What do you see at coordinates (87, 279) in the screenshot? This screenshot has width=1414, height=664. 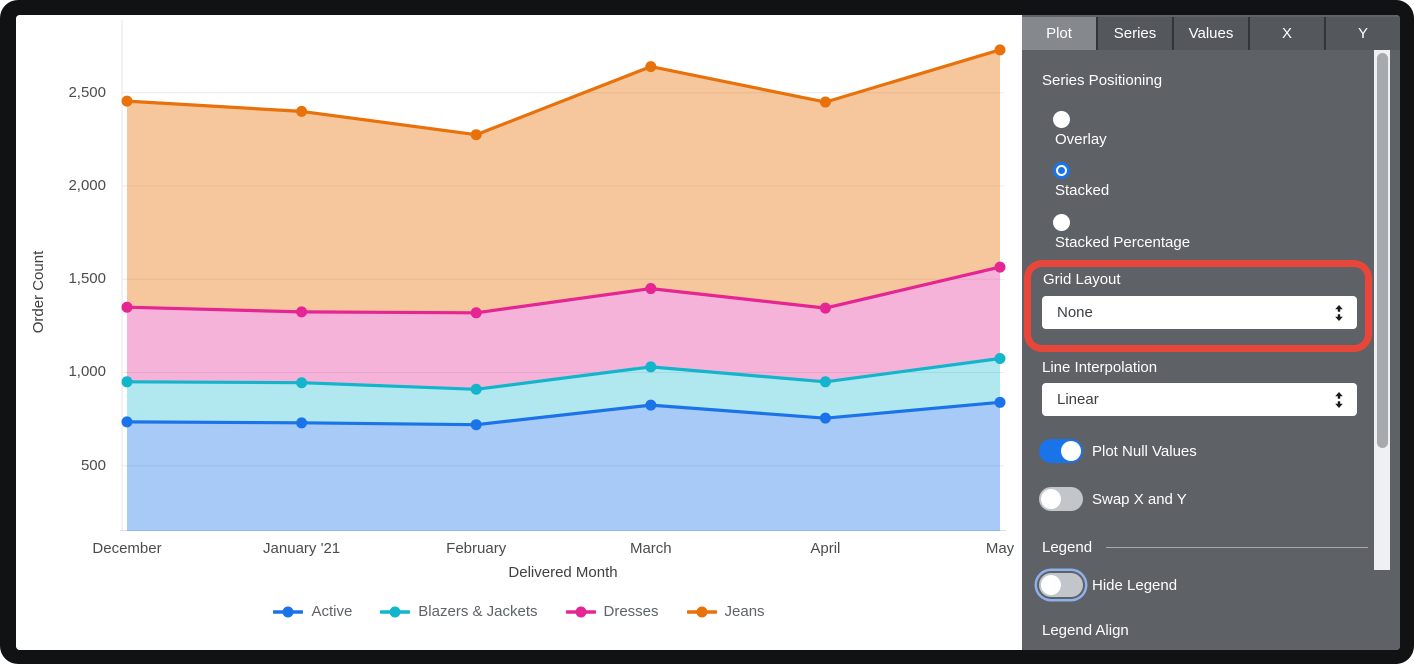 I see `y-tick-label: 1,500` at bounding box center [87, 279].